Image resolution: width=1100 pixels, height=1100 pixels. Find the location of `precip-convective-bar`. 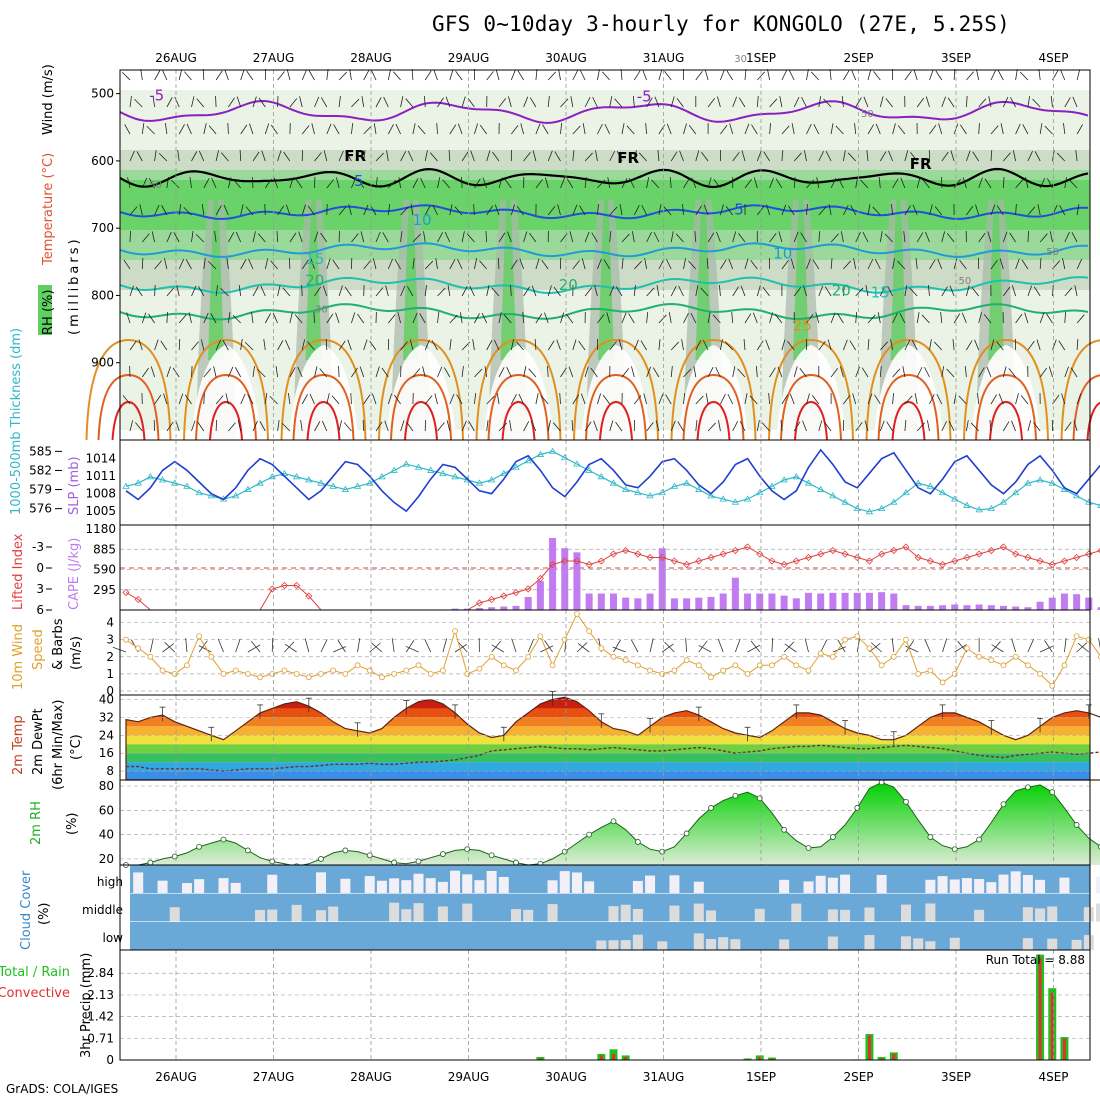

precip-convective-bar is located at coordinates (882, 1059).